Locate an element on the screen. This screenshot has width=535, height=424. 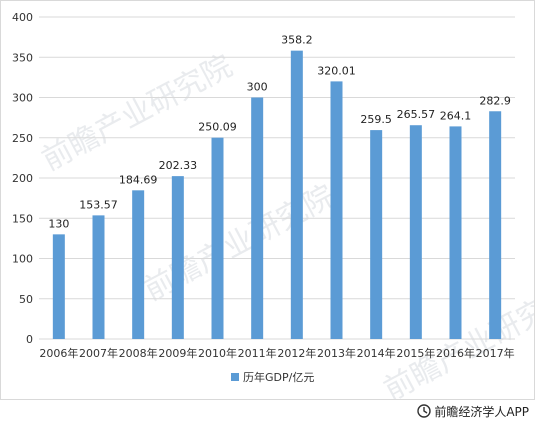
x-tick-label: 2017年 is located at coordinates (495, 353).